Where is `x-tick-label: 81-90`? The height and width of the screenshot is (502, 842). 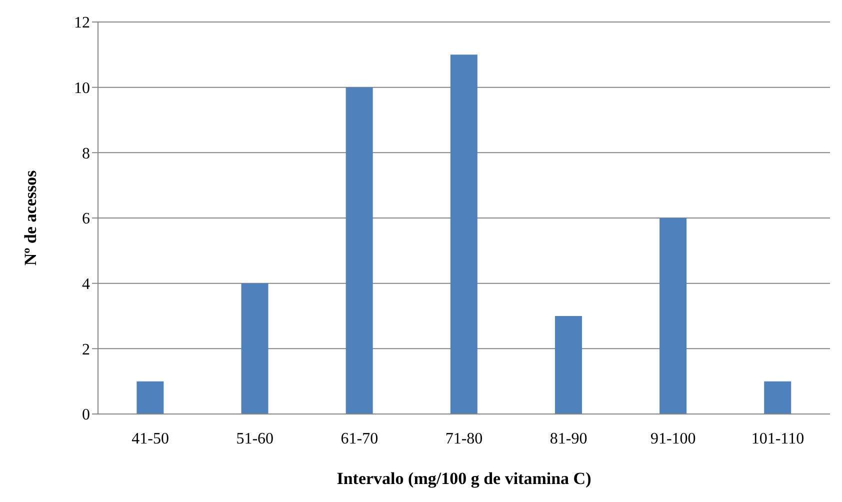
x-tick-label: 81-90 is located at coordinates (569, 439).